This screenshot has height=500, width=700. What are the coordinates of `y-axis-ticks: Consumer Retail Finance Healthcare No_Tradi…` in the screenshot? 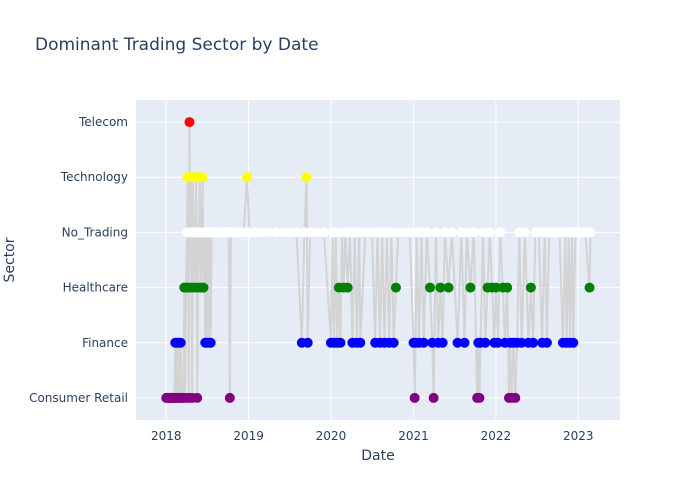 It's located at (78, 260).